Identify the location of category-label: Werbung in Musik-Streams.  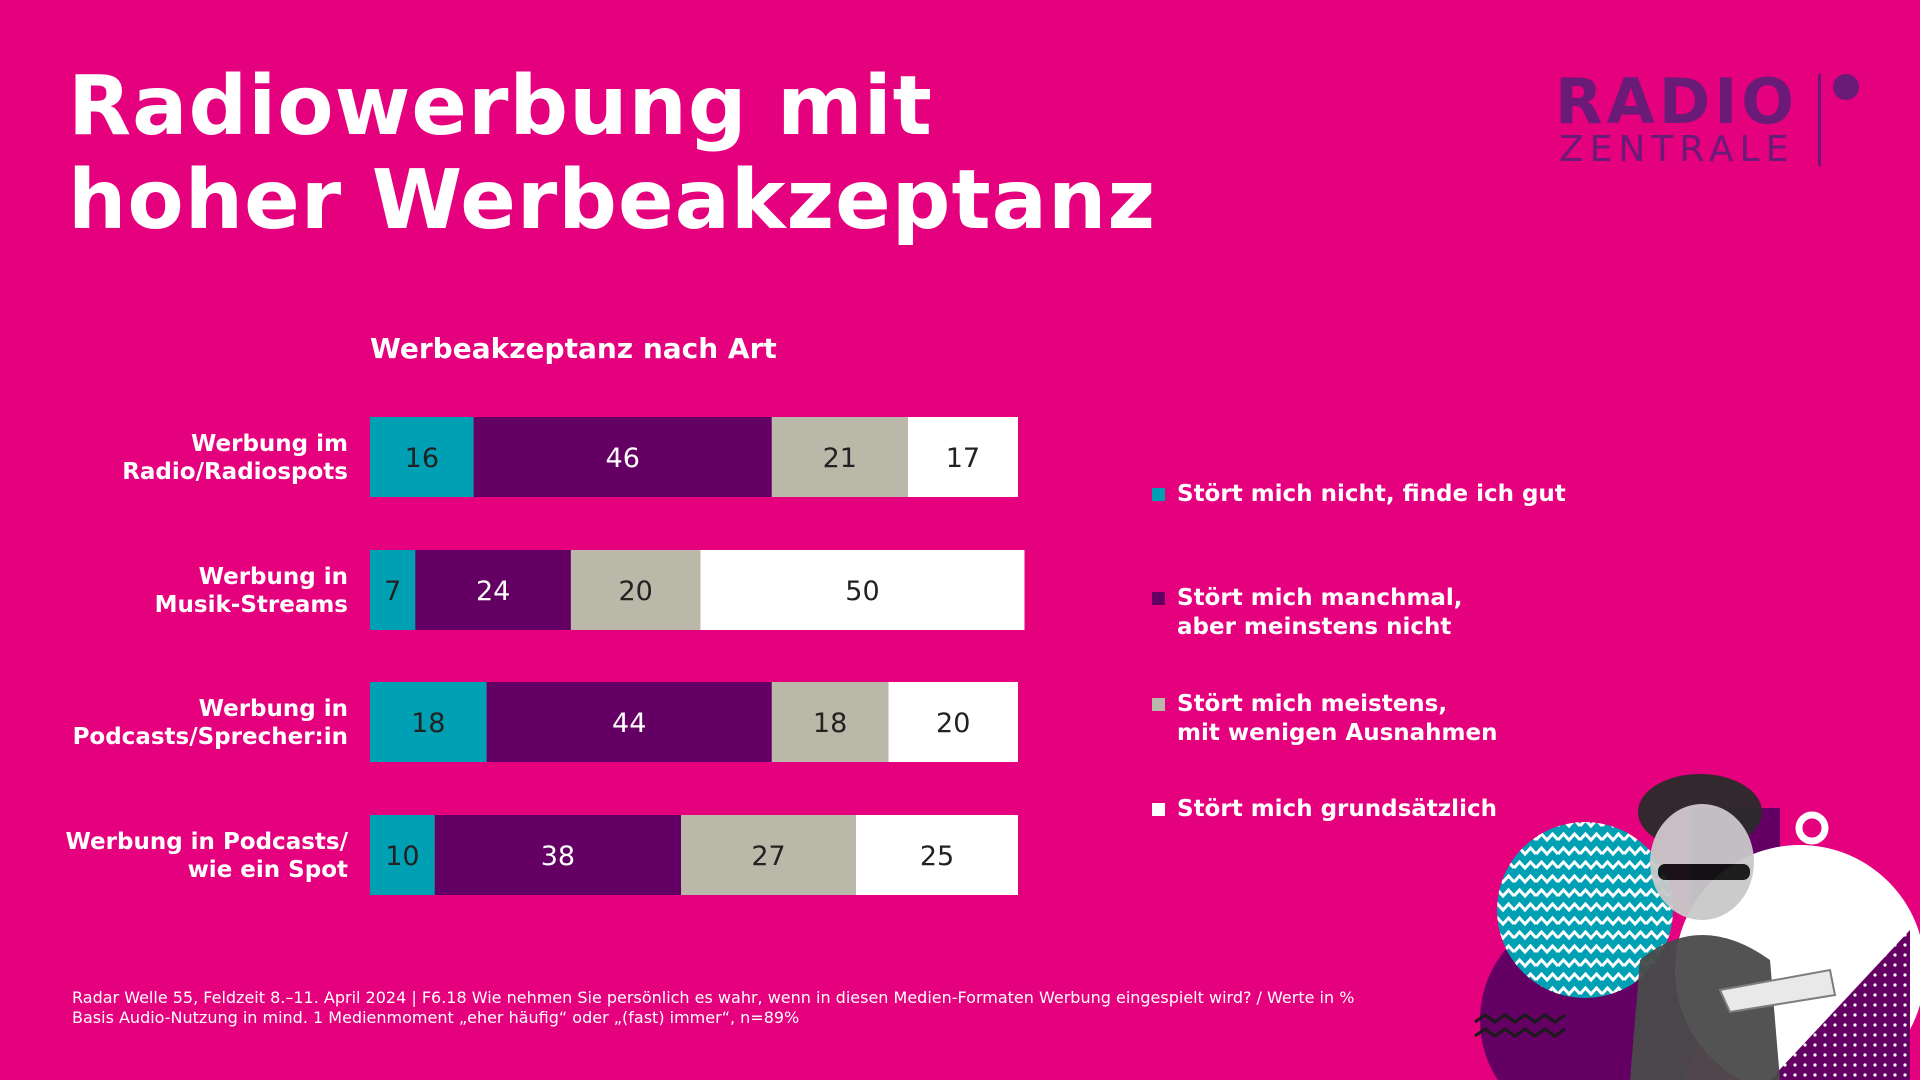
(251, 591).